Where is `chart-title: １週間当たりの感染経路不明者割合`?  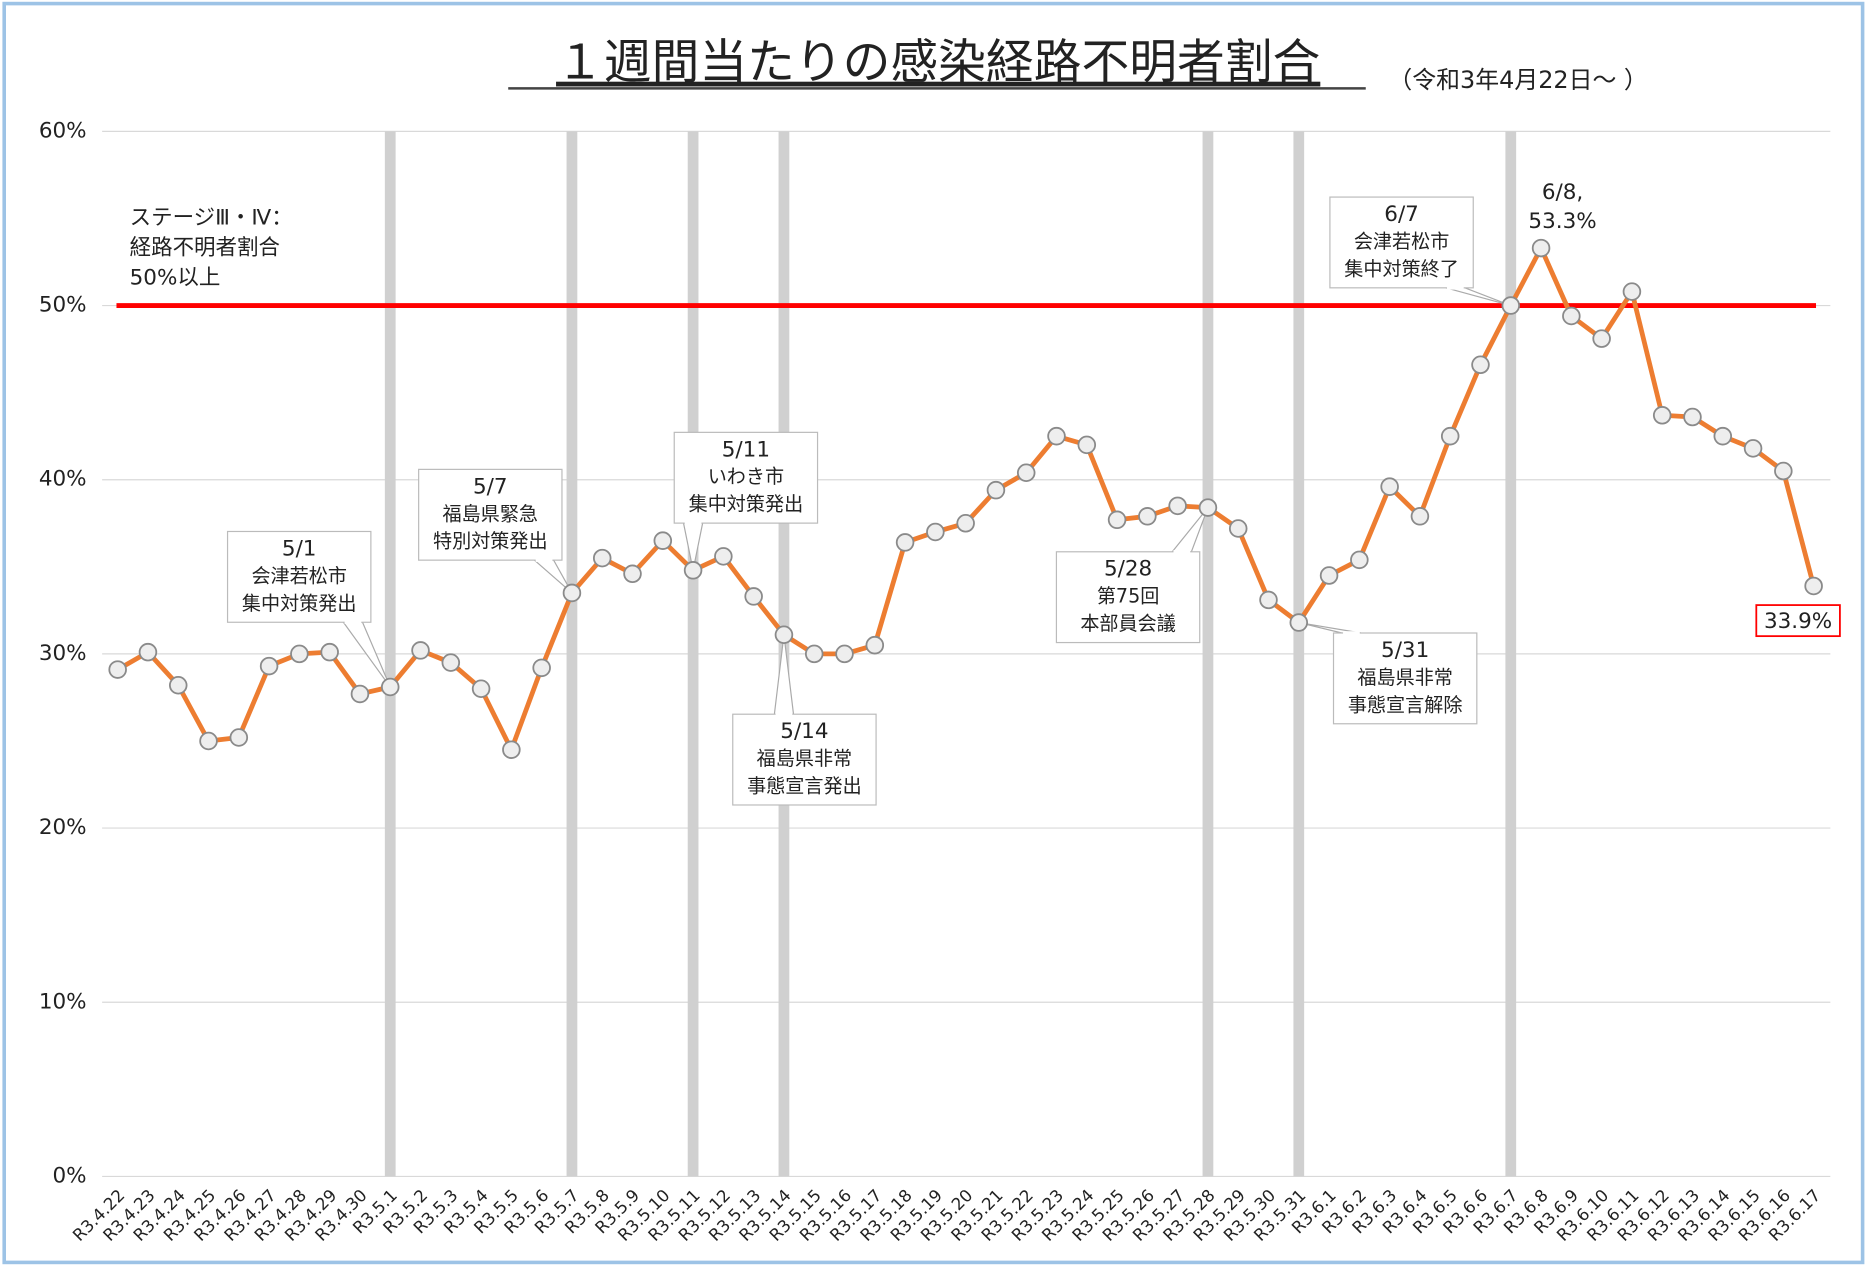
chart-title: １週間当たりの感染経路不明者割合 is located at coordinates (938, 63).